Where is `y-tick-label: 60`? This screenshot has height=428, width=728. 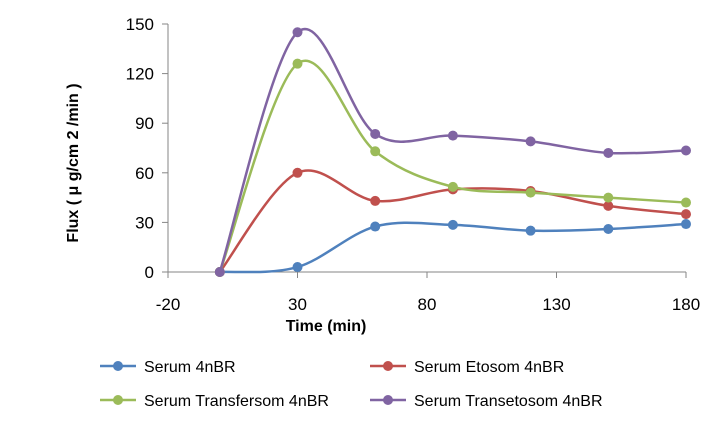
y-tick-label: 60 is located at coordinates (144, 173).